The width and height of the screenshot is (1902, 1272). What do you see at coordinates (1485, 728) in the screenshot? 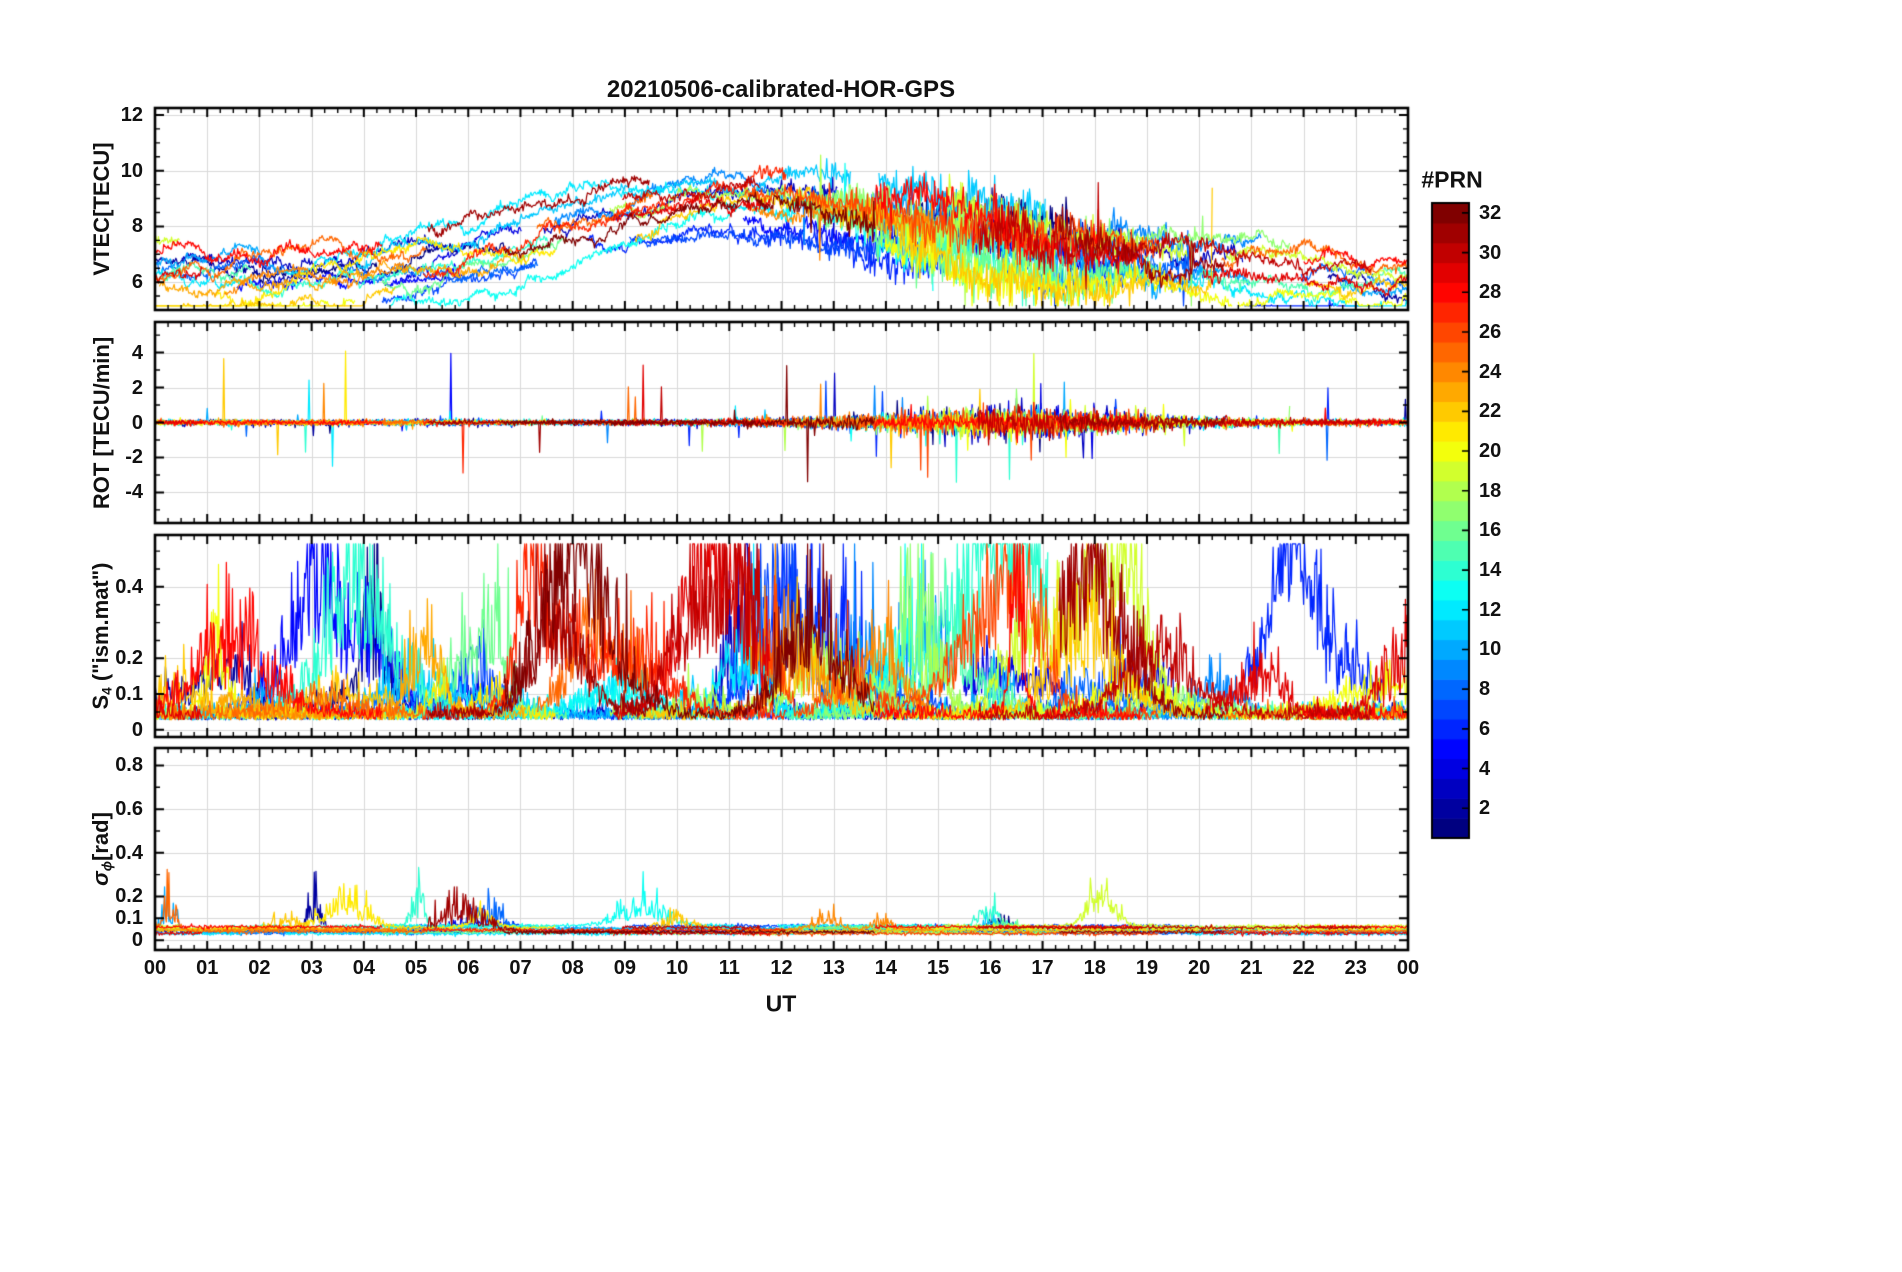
I see `colorbar-tick-label: 6` at bounding box center [1485, 728].